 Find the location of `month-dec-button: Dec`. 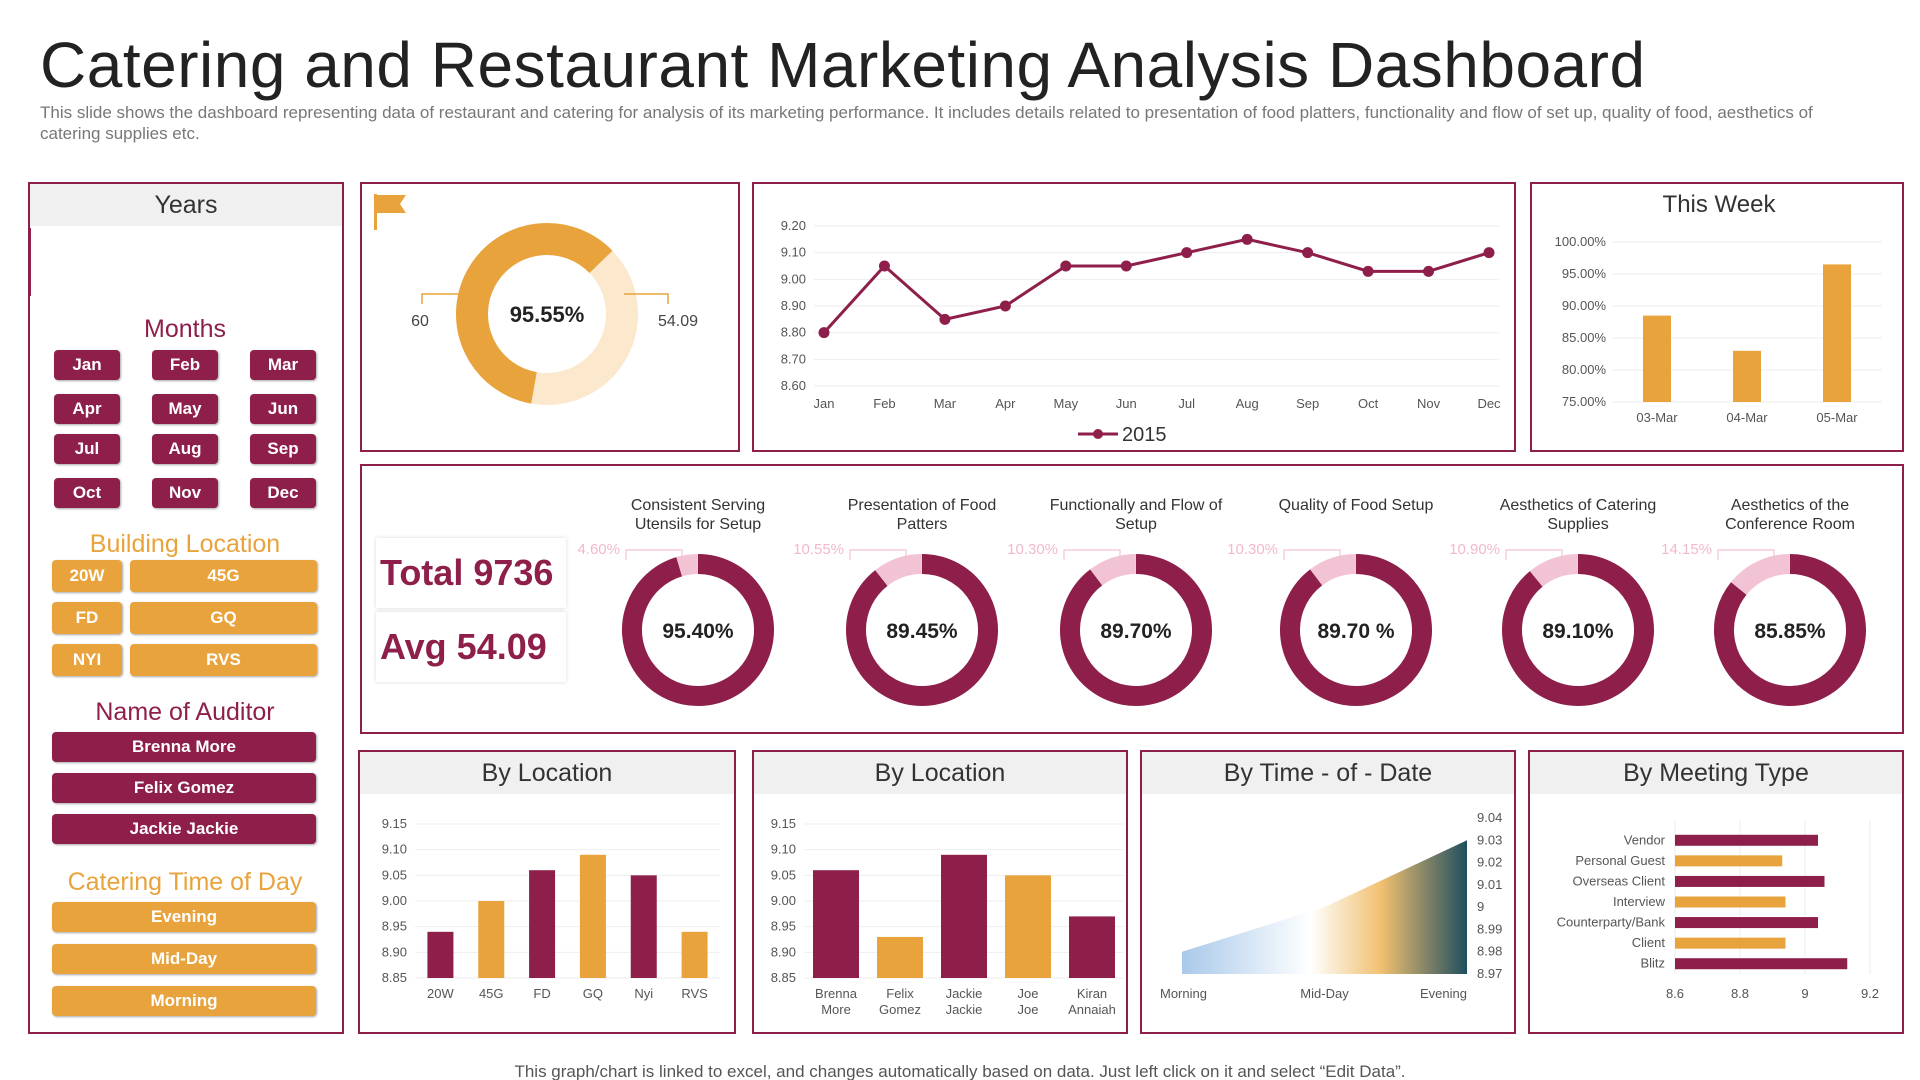

month-dec-button: Dec is located at coordinates (283, 493).